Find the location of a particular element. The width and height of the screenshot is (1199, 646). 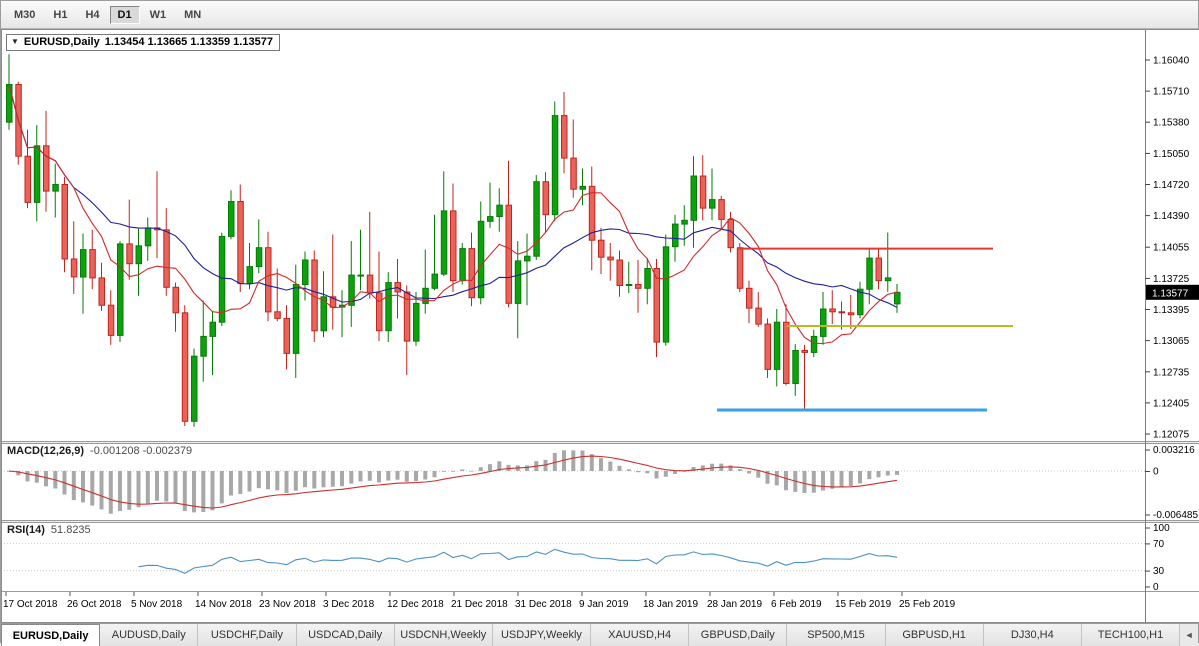

price-tick-label: 1.13725 is located at coordinates (1171, 279).